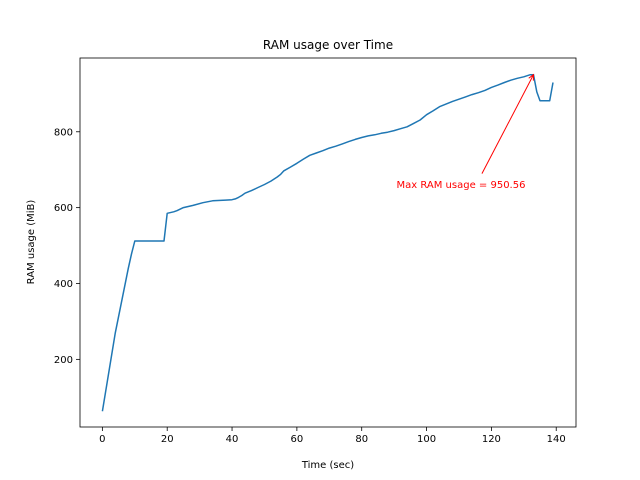 This screenshot has width=640, height=480. What do you see at coordinates (328, 45) in the screenshot?
I see `chart-title: RAM usage over Time` at bounding box center [328, 45].